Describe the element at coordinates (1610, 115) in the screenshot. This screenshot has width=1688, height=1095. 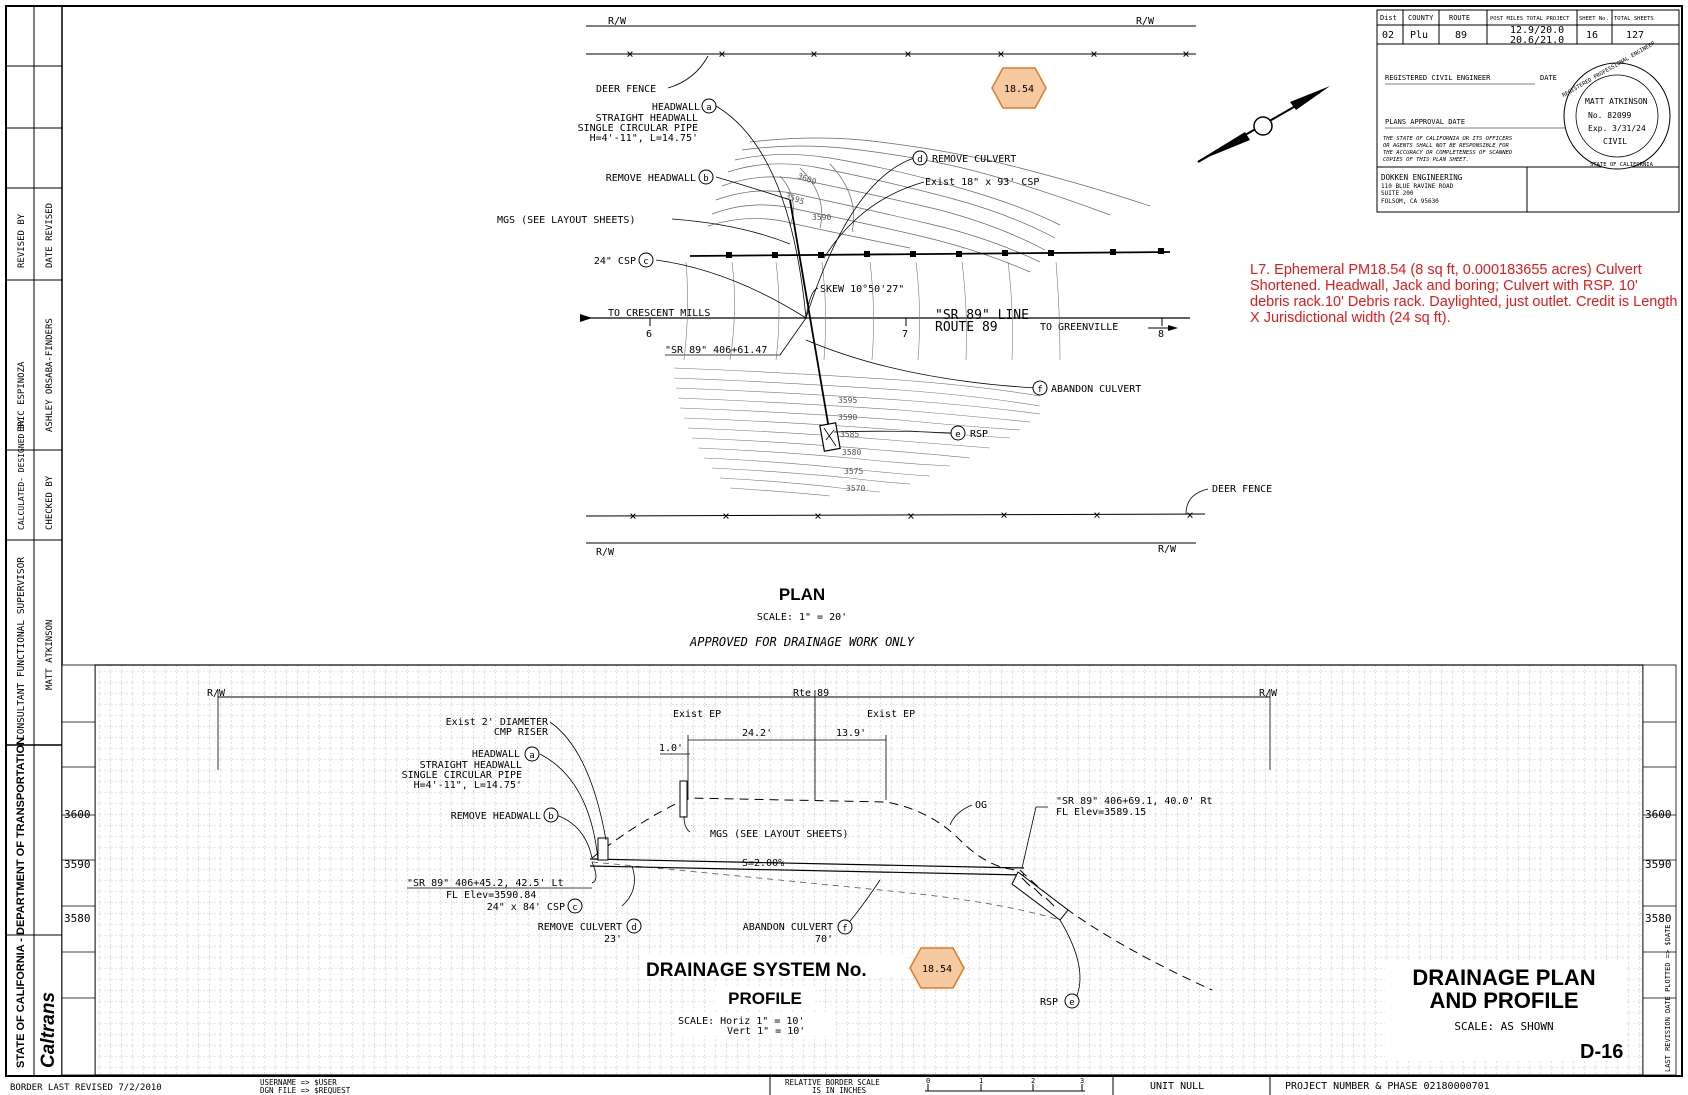
I see `seal-number: No. 82099` at that location.